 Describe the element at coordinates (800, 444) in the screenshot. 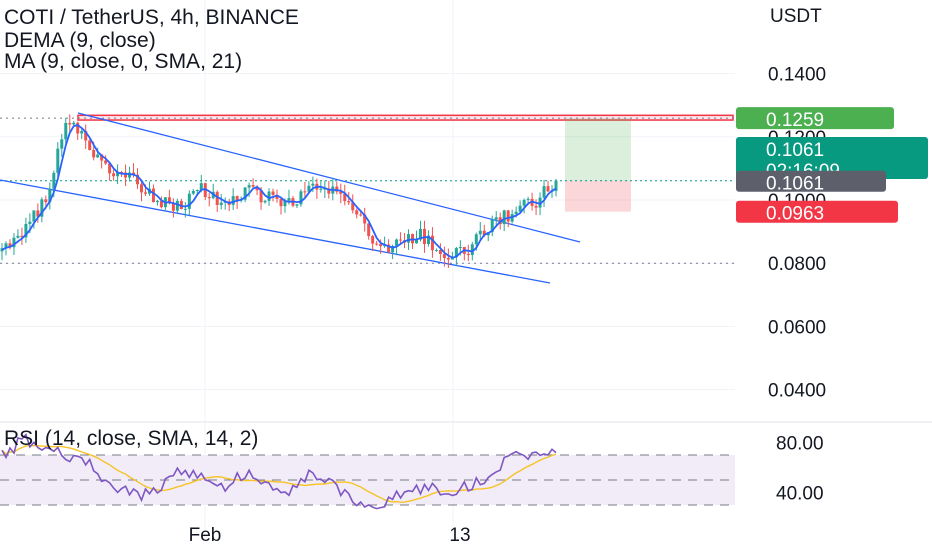

I see `rsi-tick-label: 80.00` at that location.